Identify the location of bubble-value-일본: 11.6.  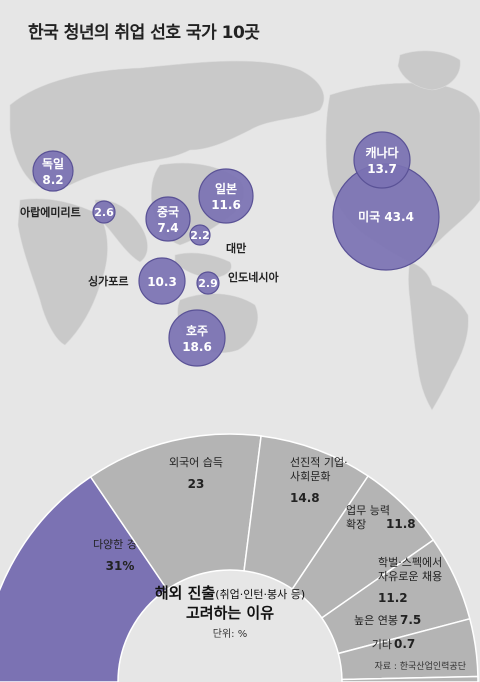
(226, 205).